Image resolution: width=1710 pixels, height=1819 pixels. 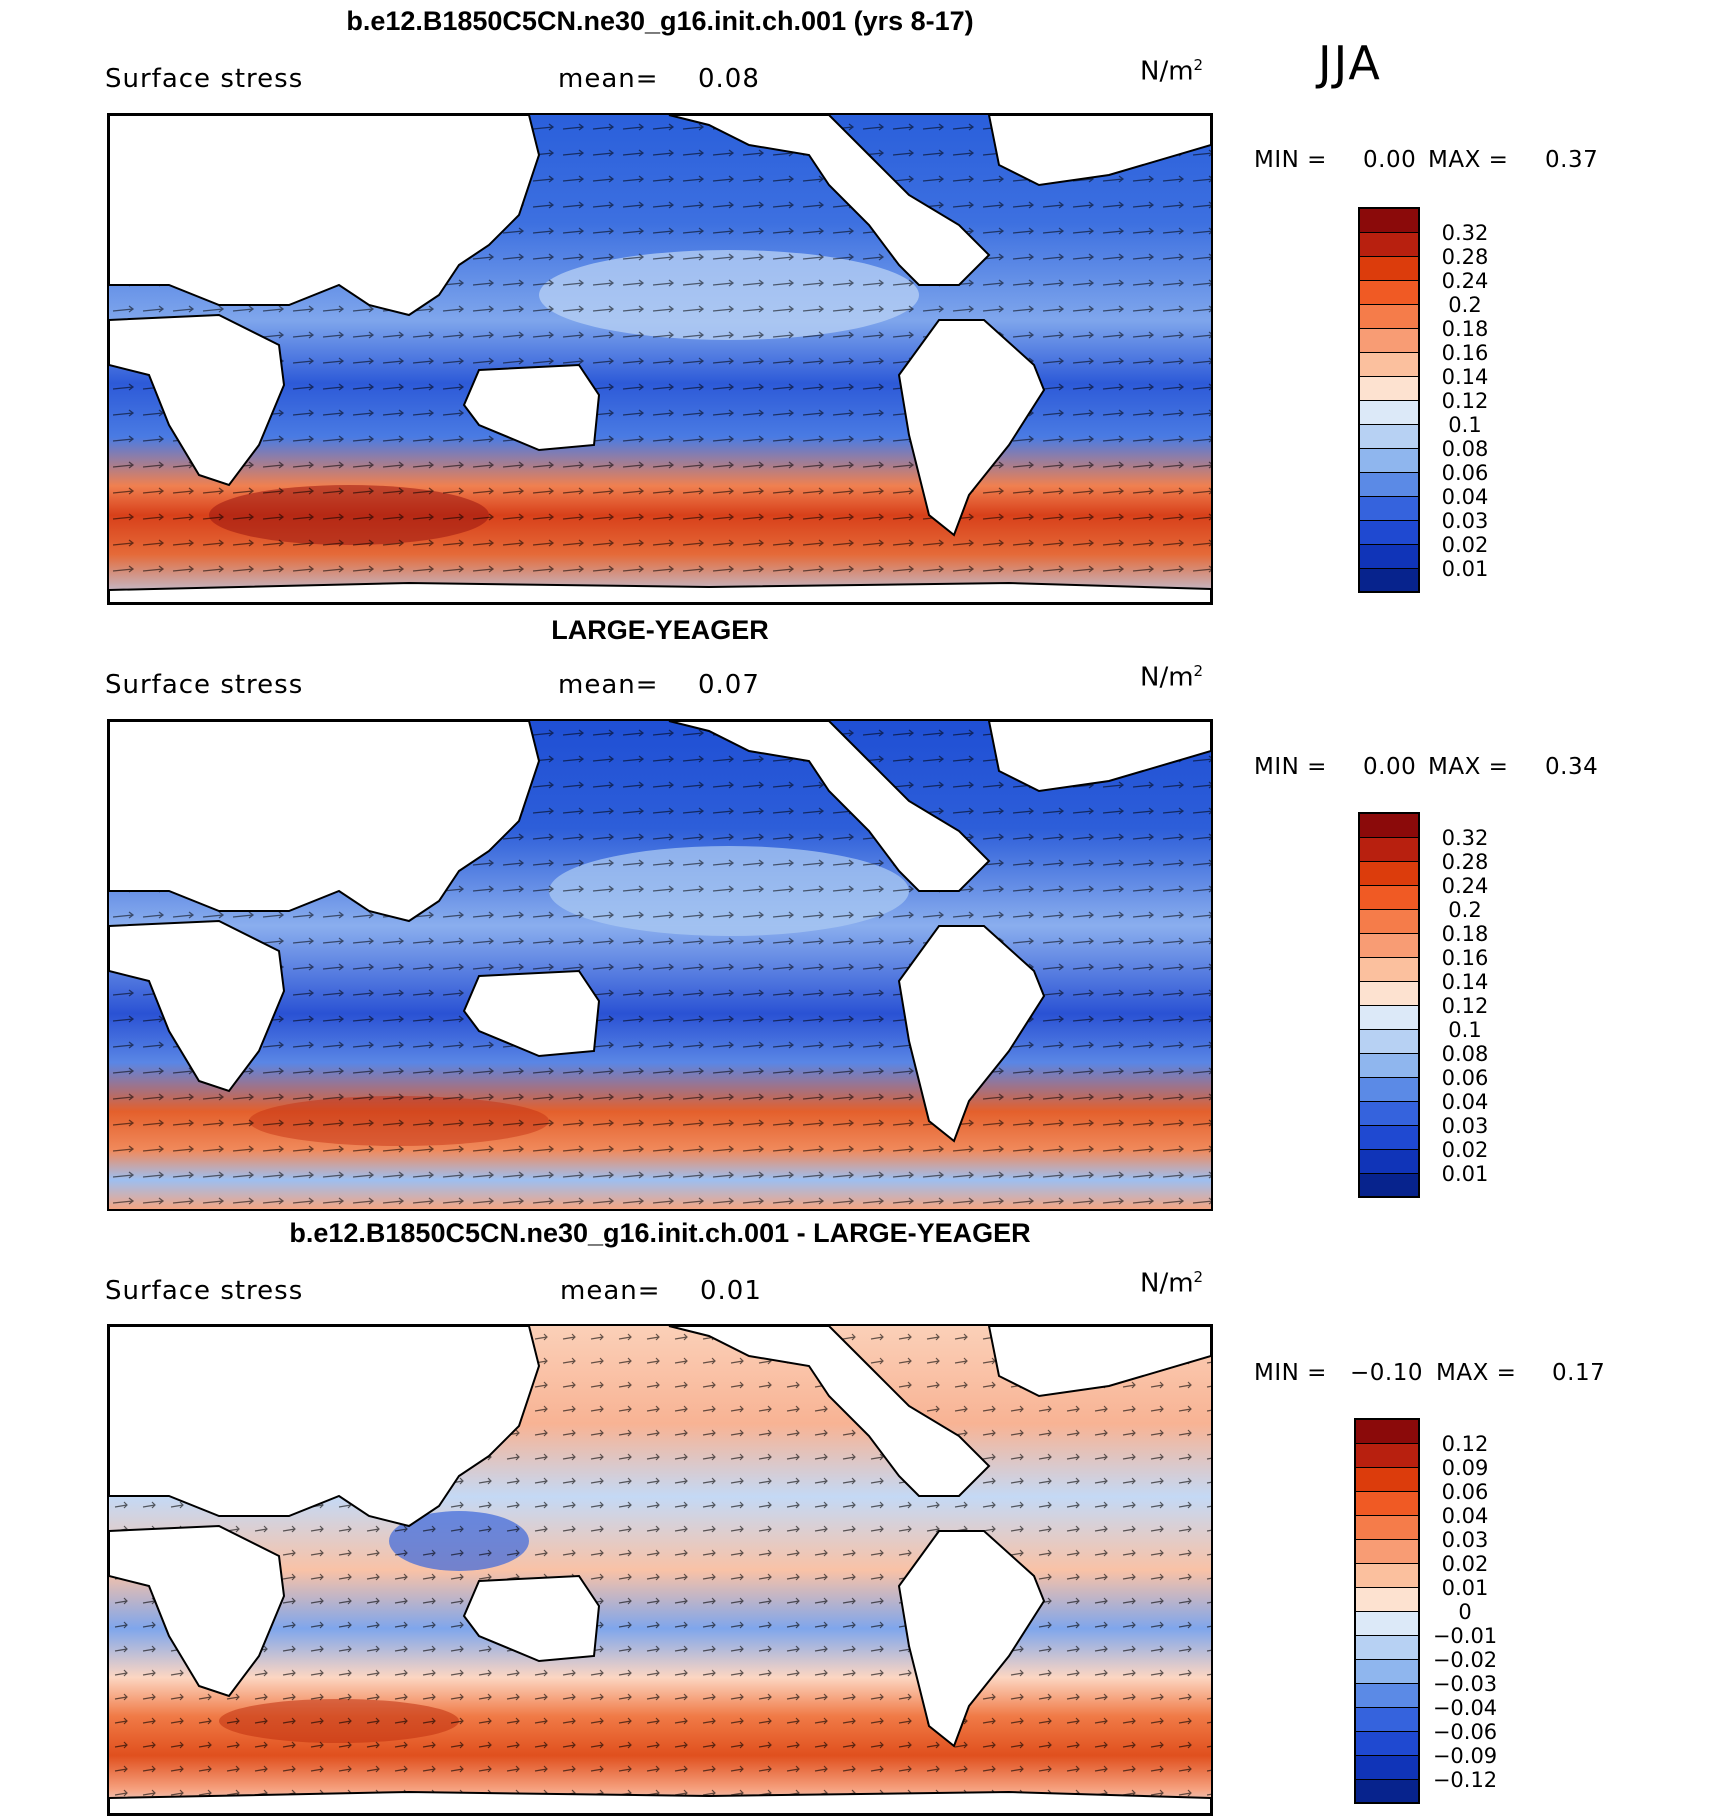 What do you see at coordinates (1465, 353) in the screenshot?
I see `colorbar-tick: 0.16` at bounding box center [1465, 353].